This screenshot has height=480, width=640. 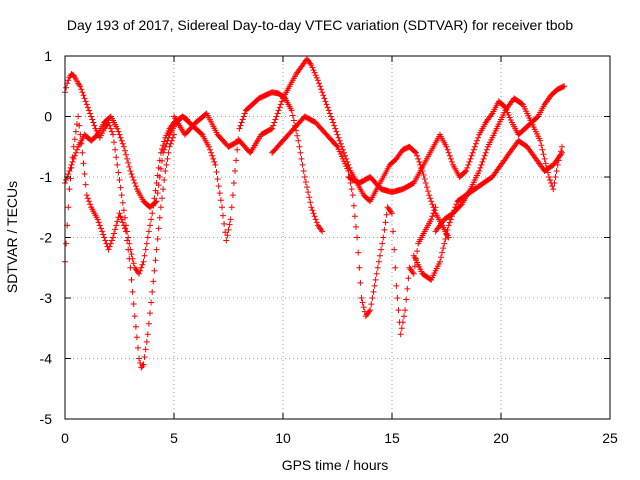 I want to click on x-tick-label: 20, so click(x=501, y=438).